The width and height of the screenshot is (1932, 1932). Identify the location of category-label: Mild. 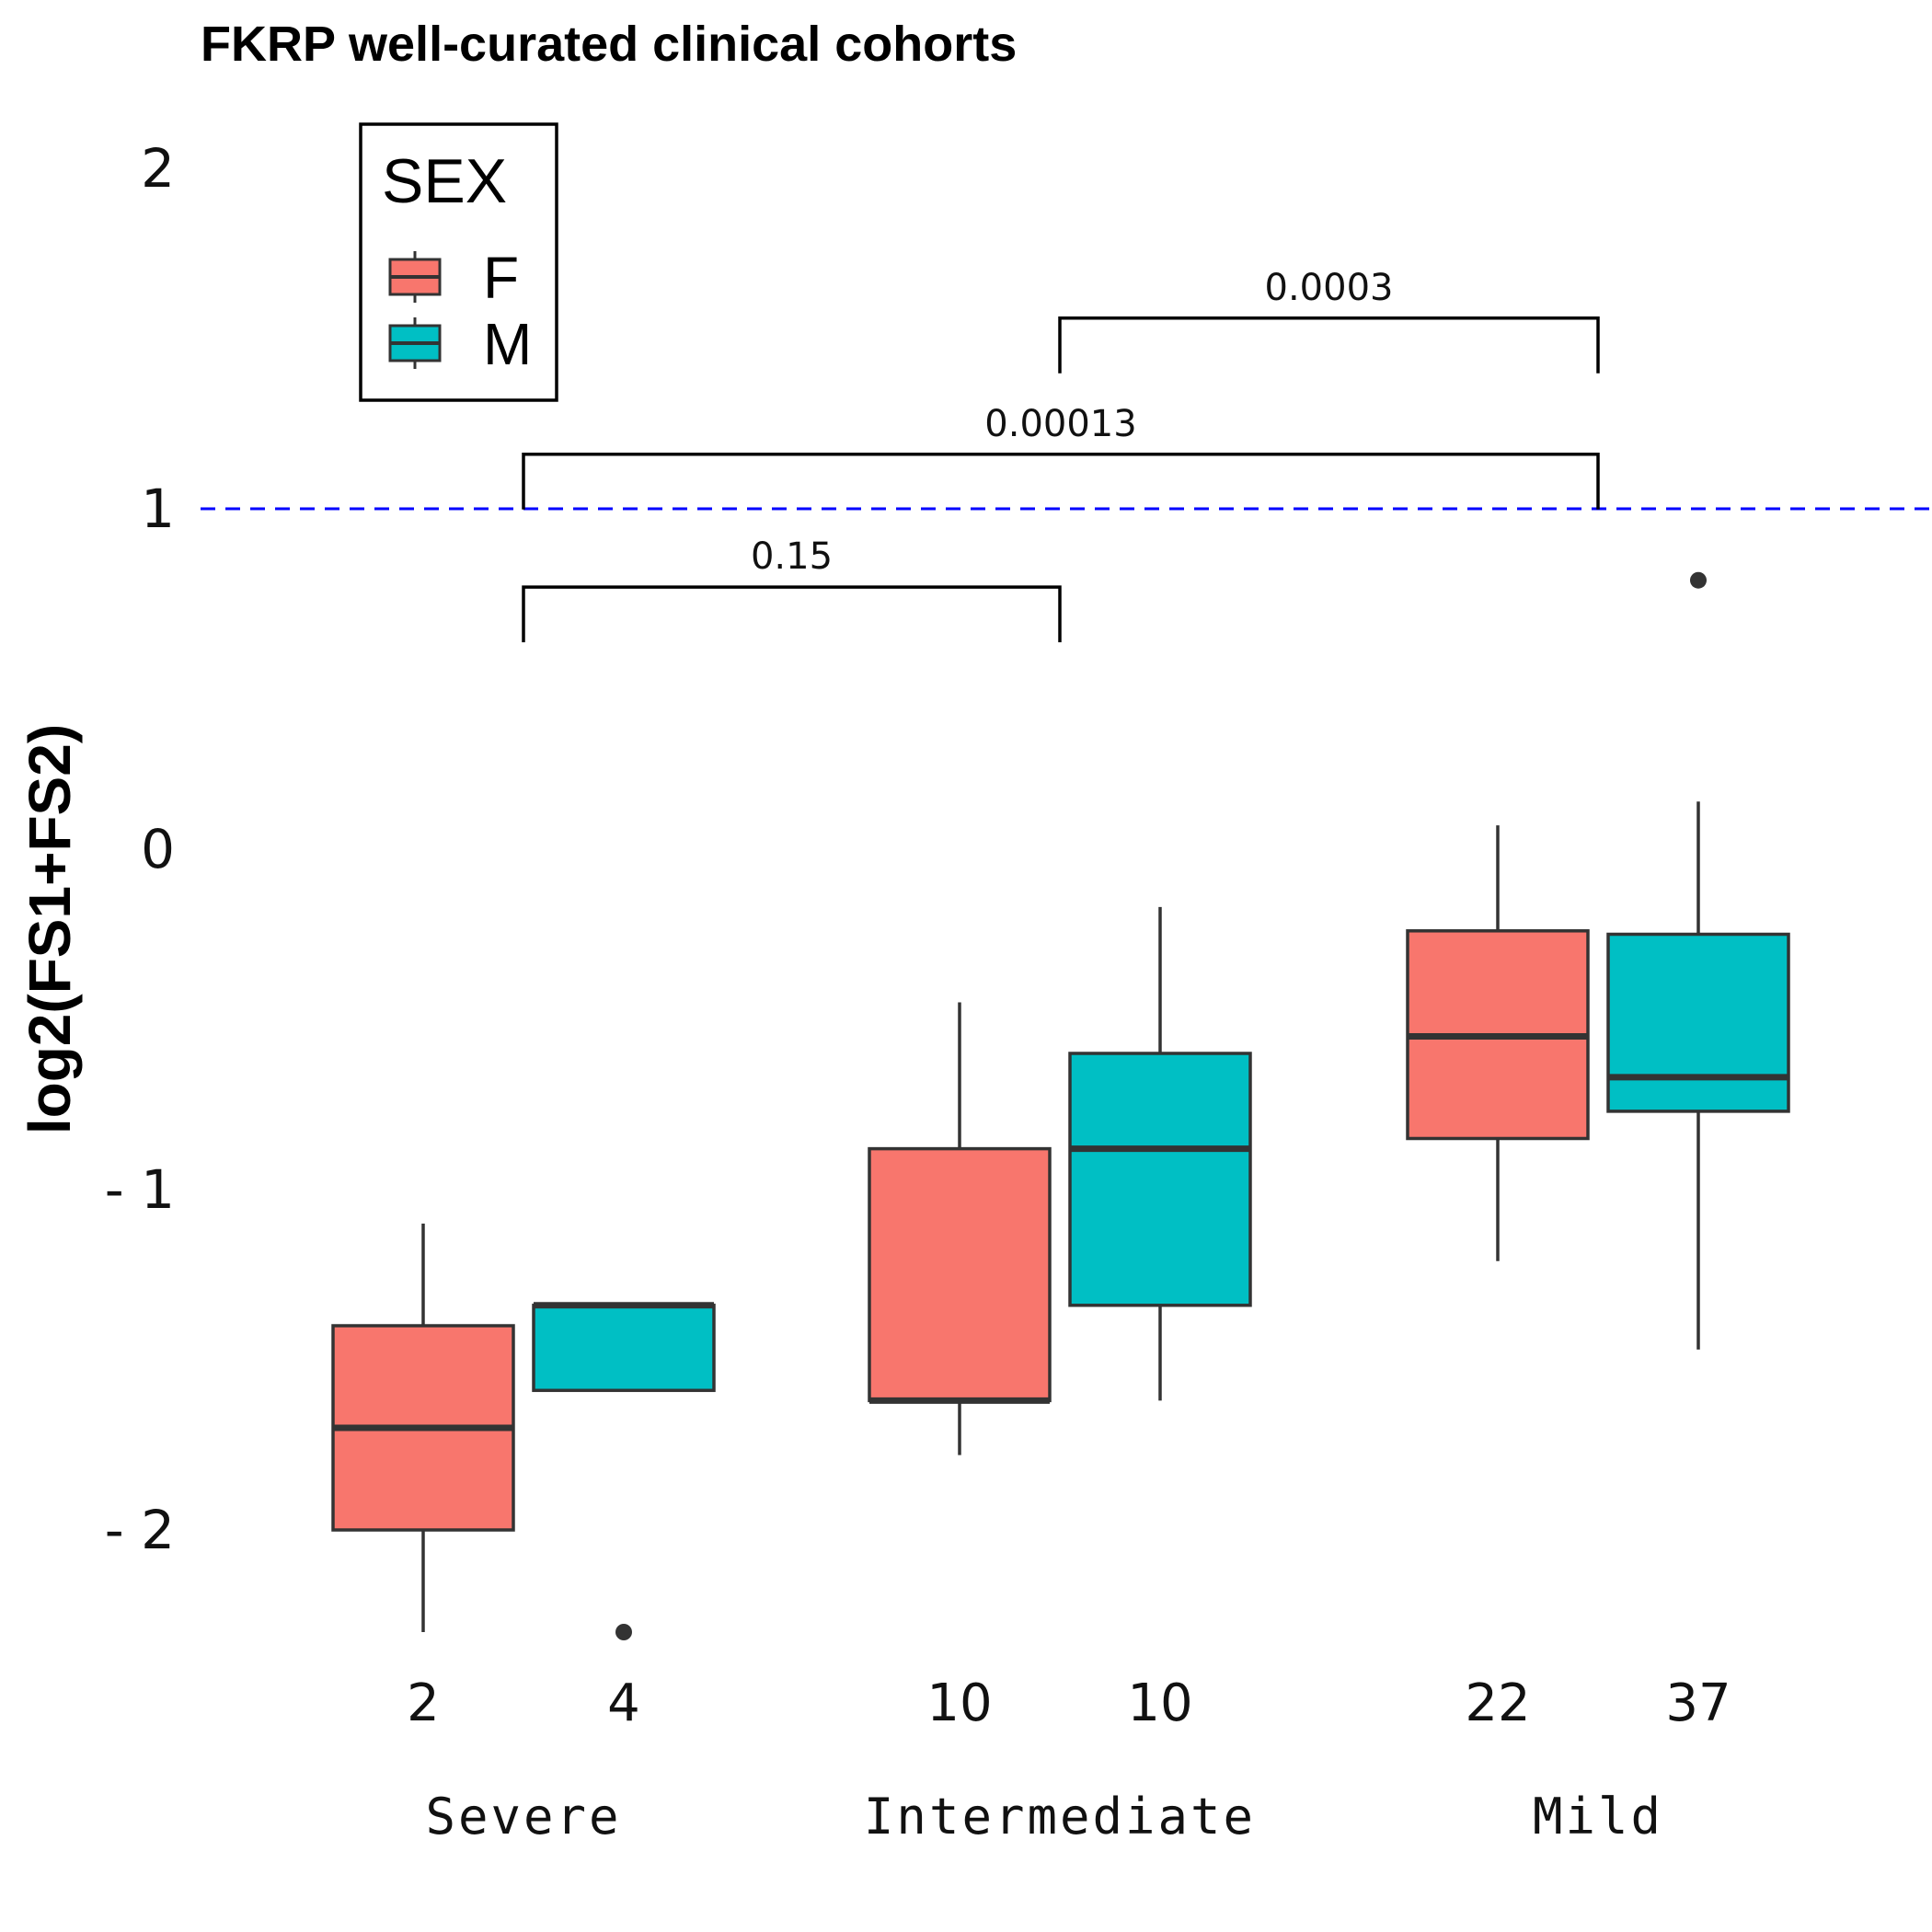
(1598, 1817).